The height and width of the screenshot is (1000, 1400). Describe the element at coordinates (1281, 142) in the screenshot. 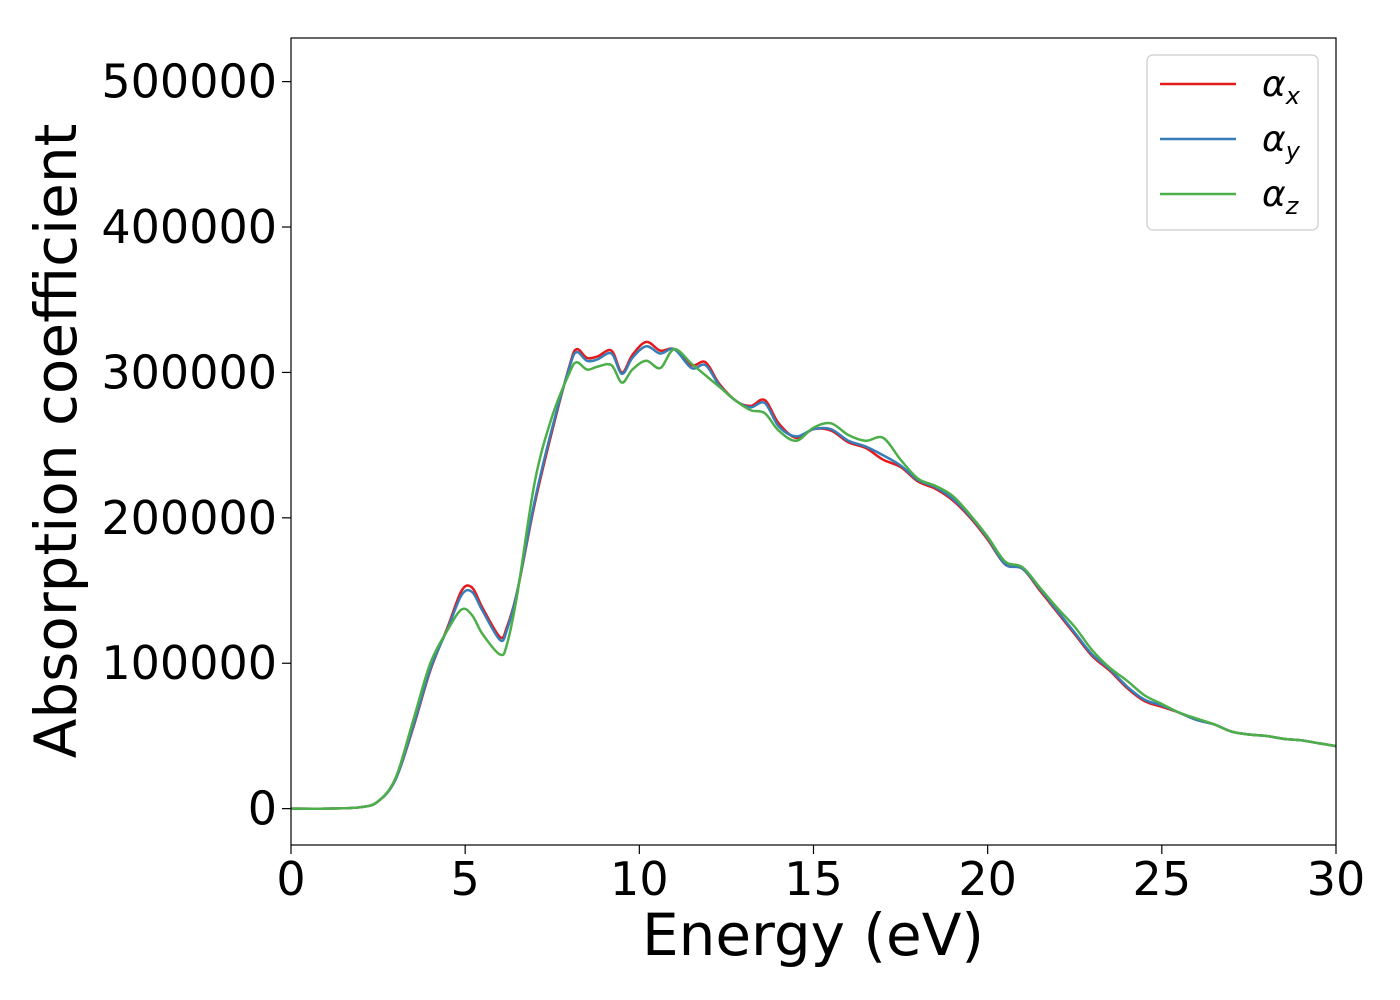

I see `legend-label-alpha-y: αy` at that location.